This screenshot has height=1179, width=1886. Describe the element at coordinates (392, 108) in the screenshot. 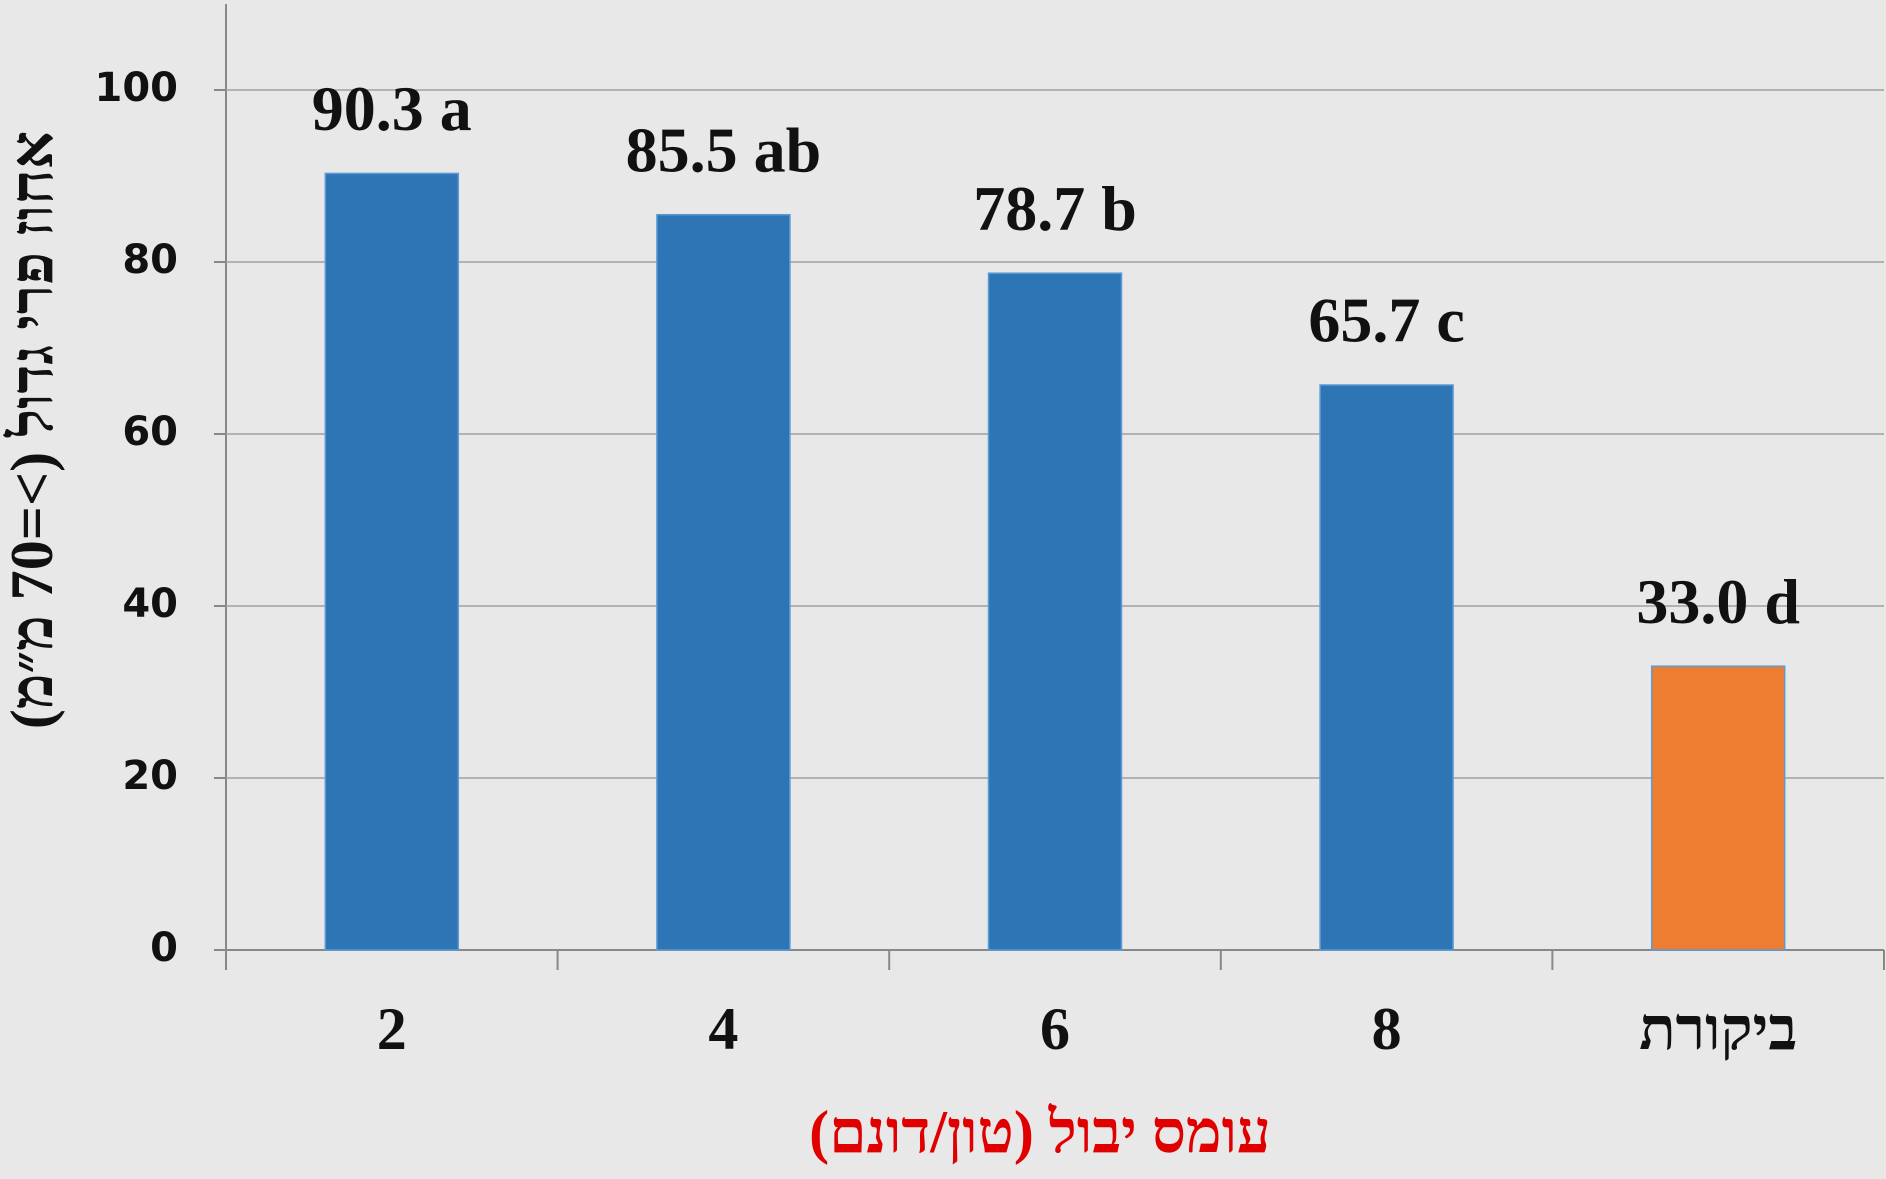

I see `value-label: 90.3 a` at that location.